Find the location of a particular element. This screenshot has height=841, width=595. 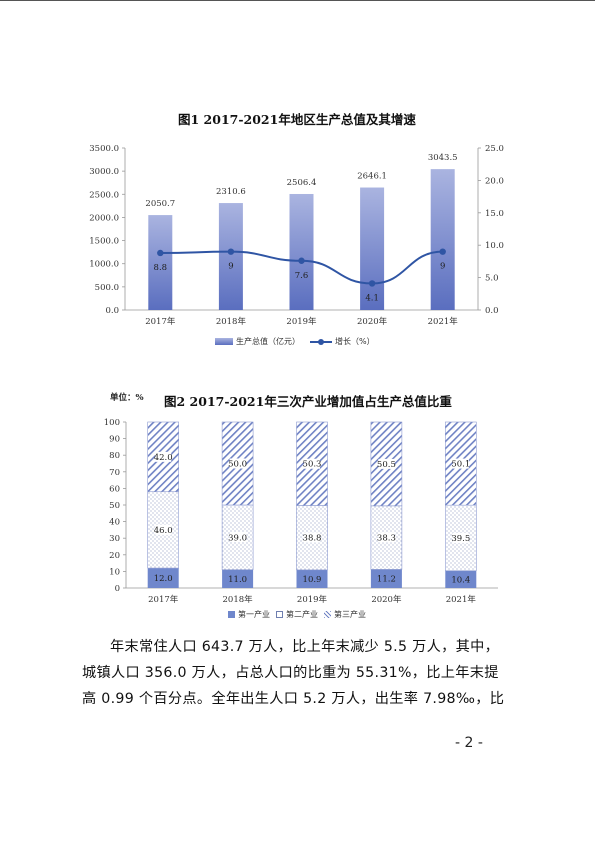

chart1-x-tick-label: 2017年 is located at coordinates (160, 321).